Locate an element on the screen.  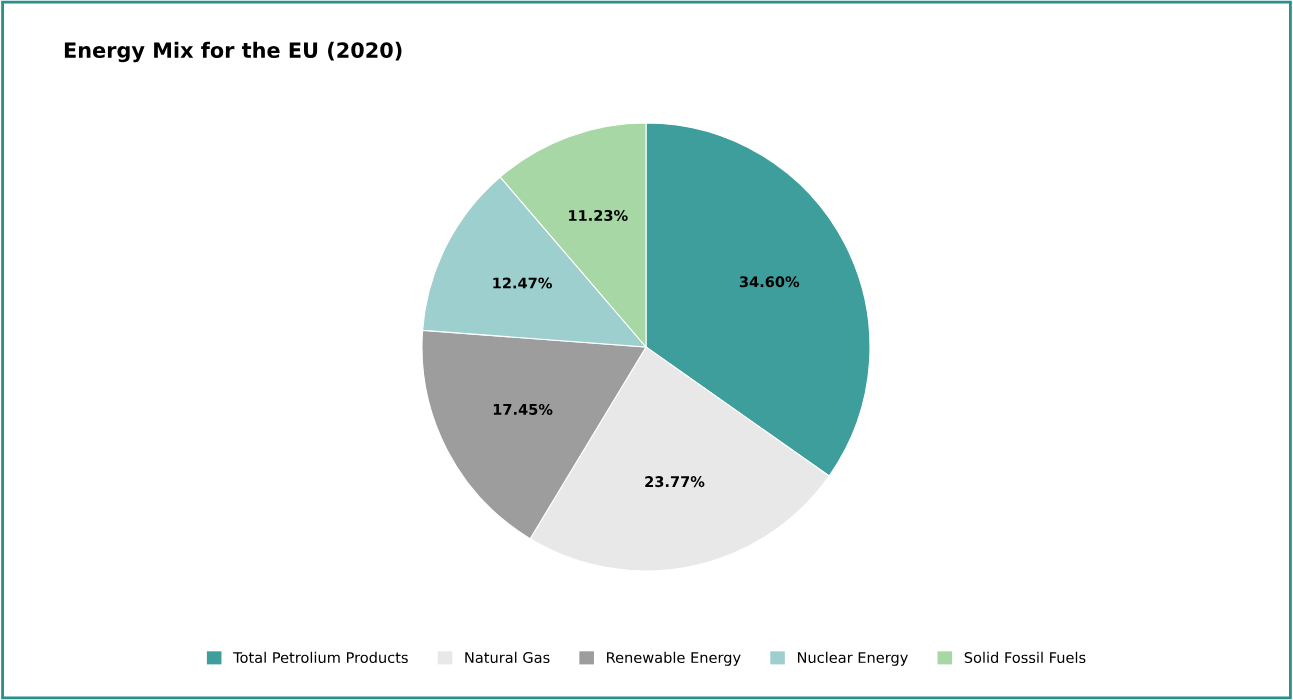
data-label: 23.77% is located at coordinates (675, 482).